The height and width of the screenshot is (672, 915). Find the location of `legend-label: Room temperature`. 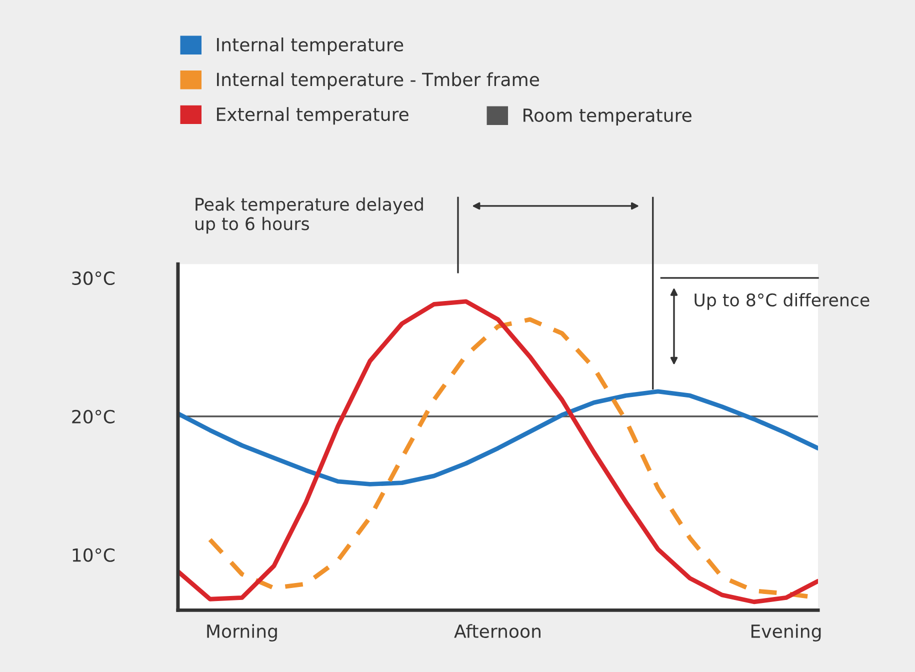

legend-label: Room temperature is located at coordinates (608, 117).